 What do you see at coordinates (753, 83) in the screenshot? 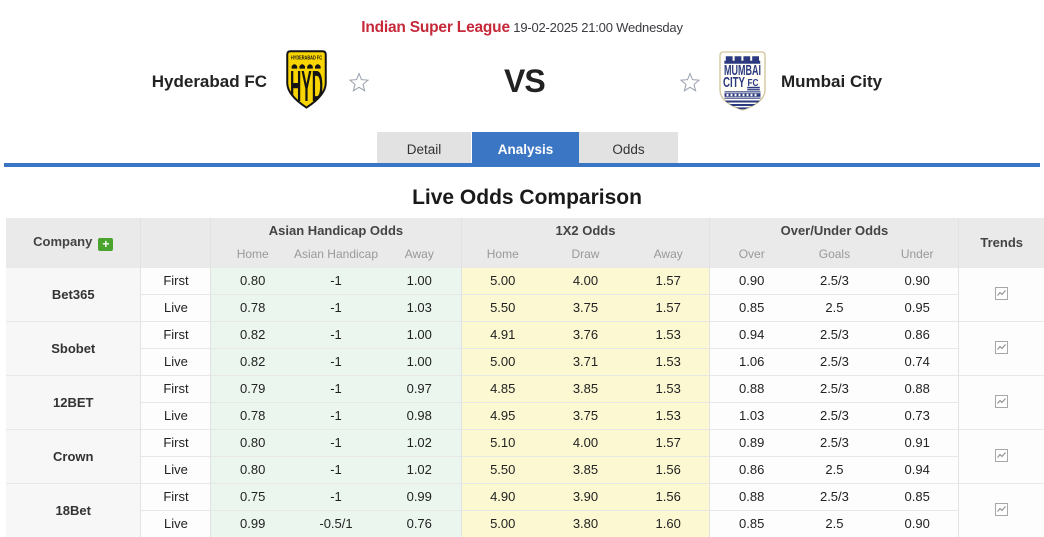
I see `svg-text: FC` at bounding box center [753, 83].